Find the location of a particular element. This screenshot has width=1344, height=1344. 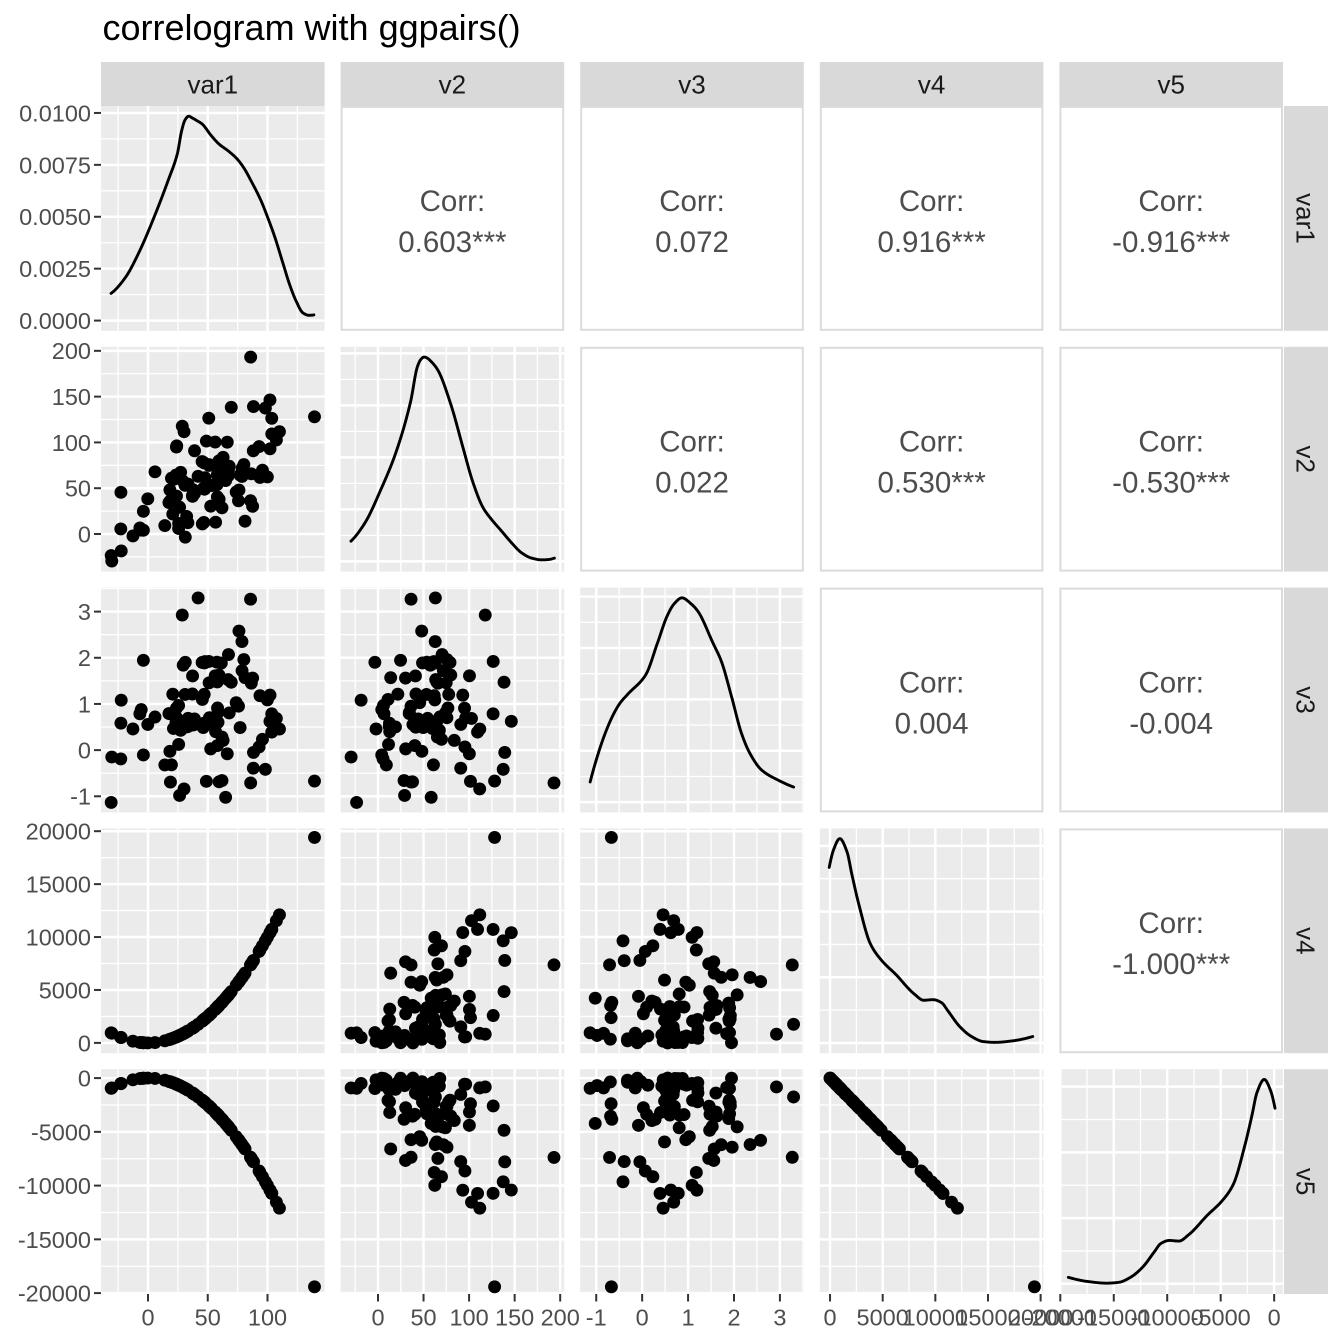

svg-text: correlogram with ggpairs() is located at coordinates (312, 27).